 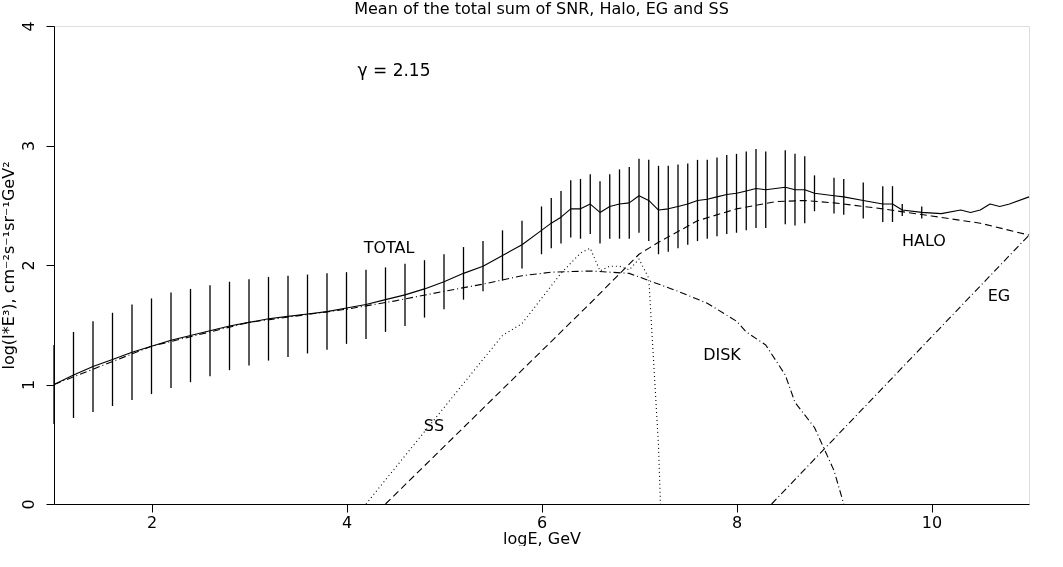 What do you see at coordinates (722, 354) in the screenshot?
I see `series-label: DISK` at bounding box center [722, 354].